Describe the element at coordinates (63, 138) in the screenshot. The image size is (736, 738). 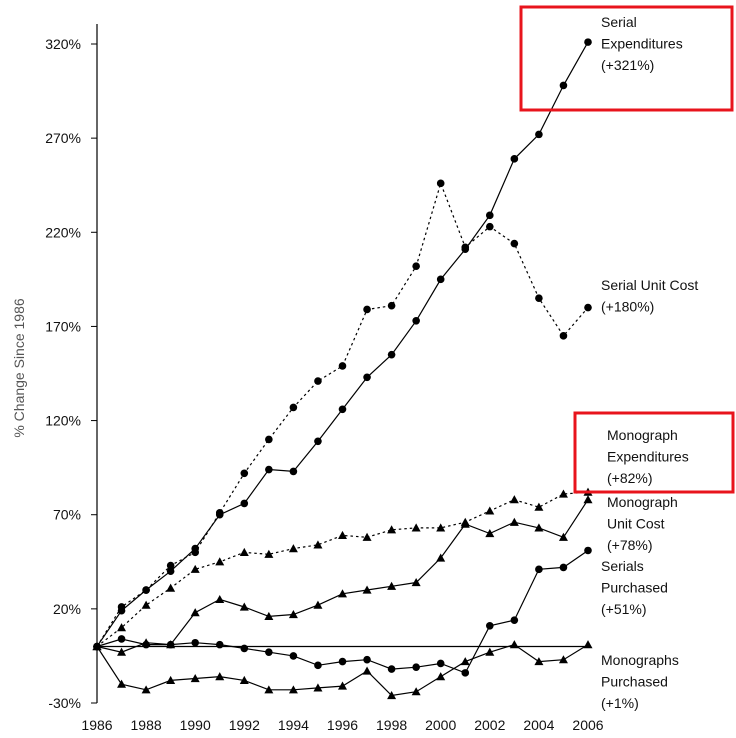
I see `y-tick-label: 270%` at that location.